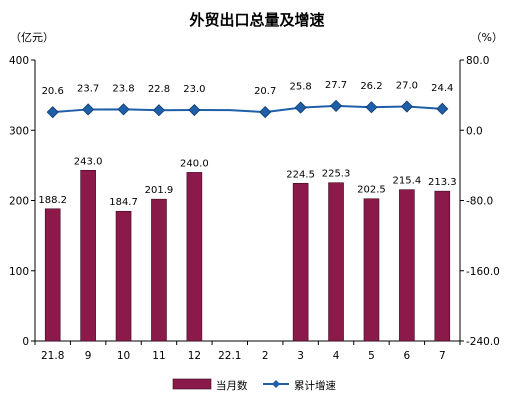  What do you see at coordinates (158, 356) in the screenshot?
I see `x-axis-tick-label: 11` at bounding box center [158, 356].